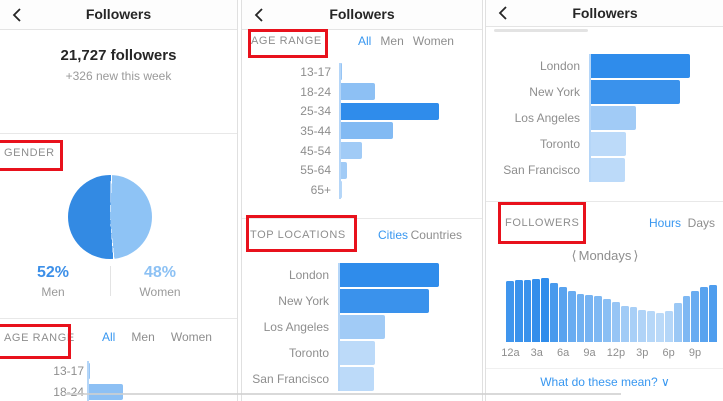 The height and width of the screenshot is (401, 723). Describe the element at coordinates (160, 272) in the screenshot. I see `women-percentage: 48%` at that location.